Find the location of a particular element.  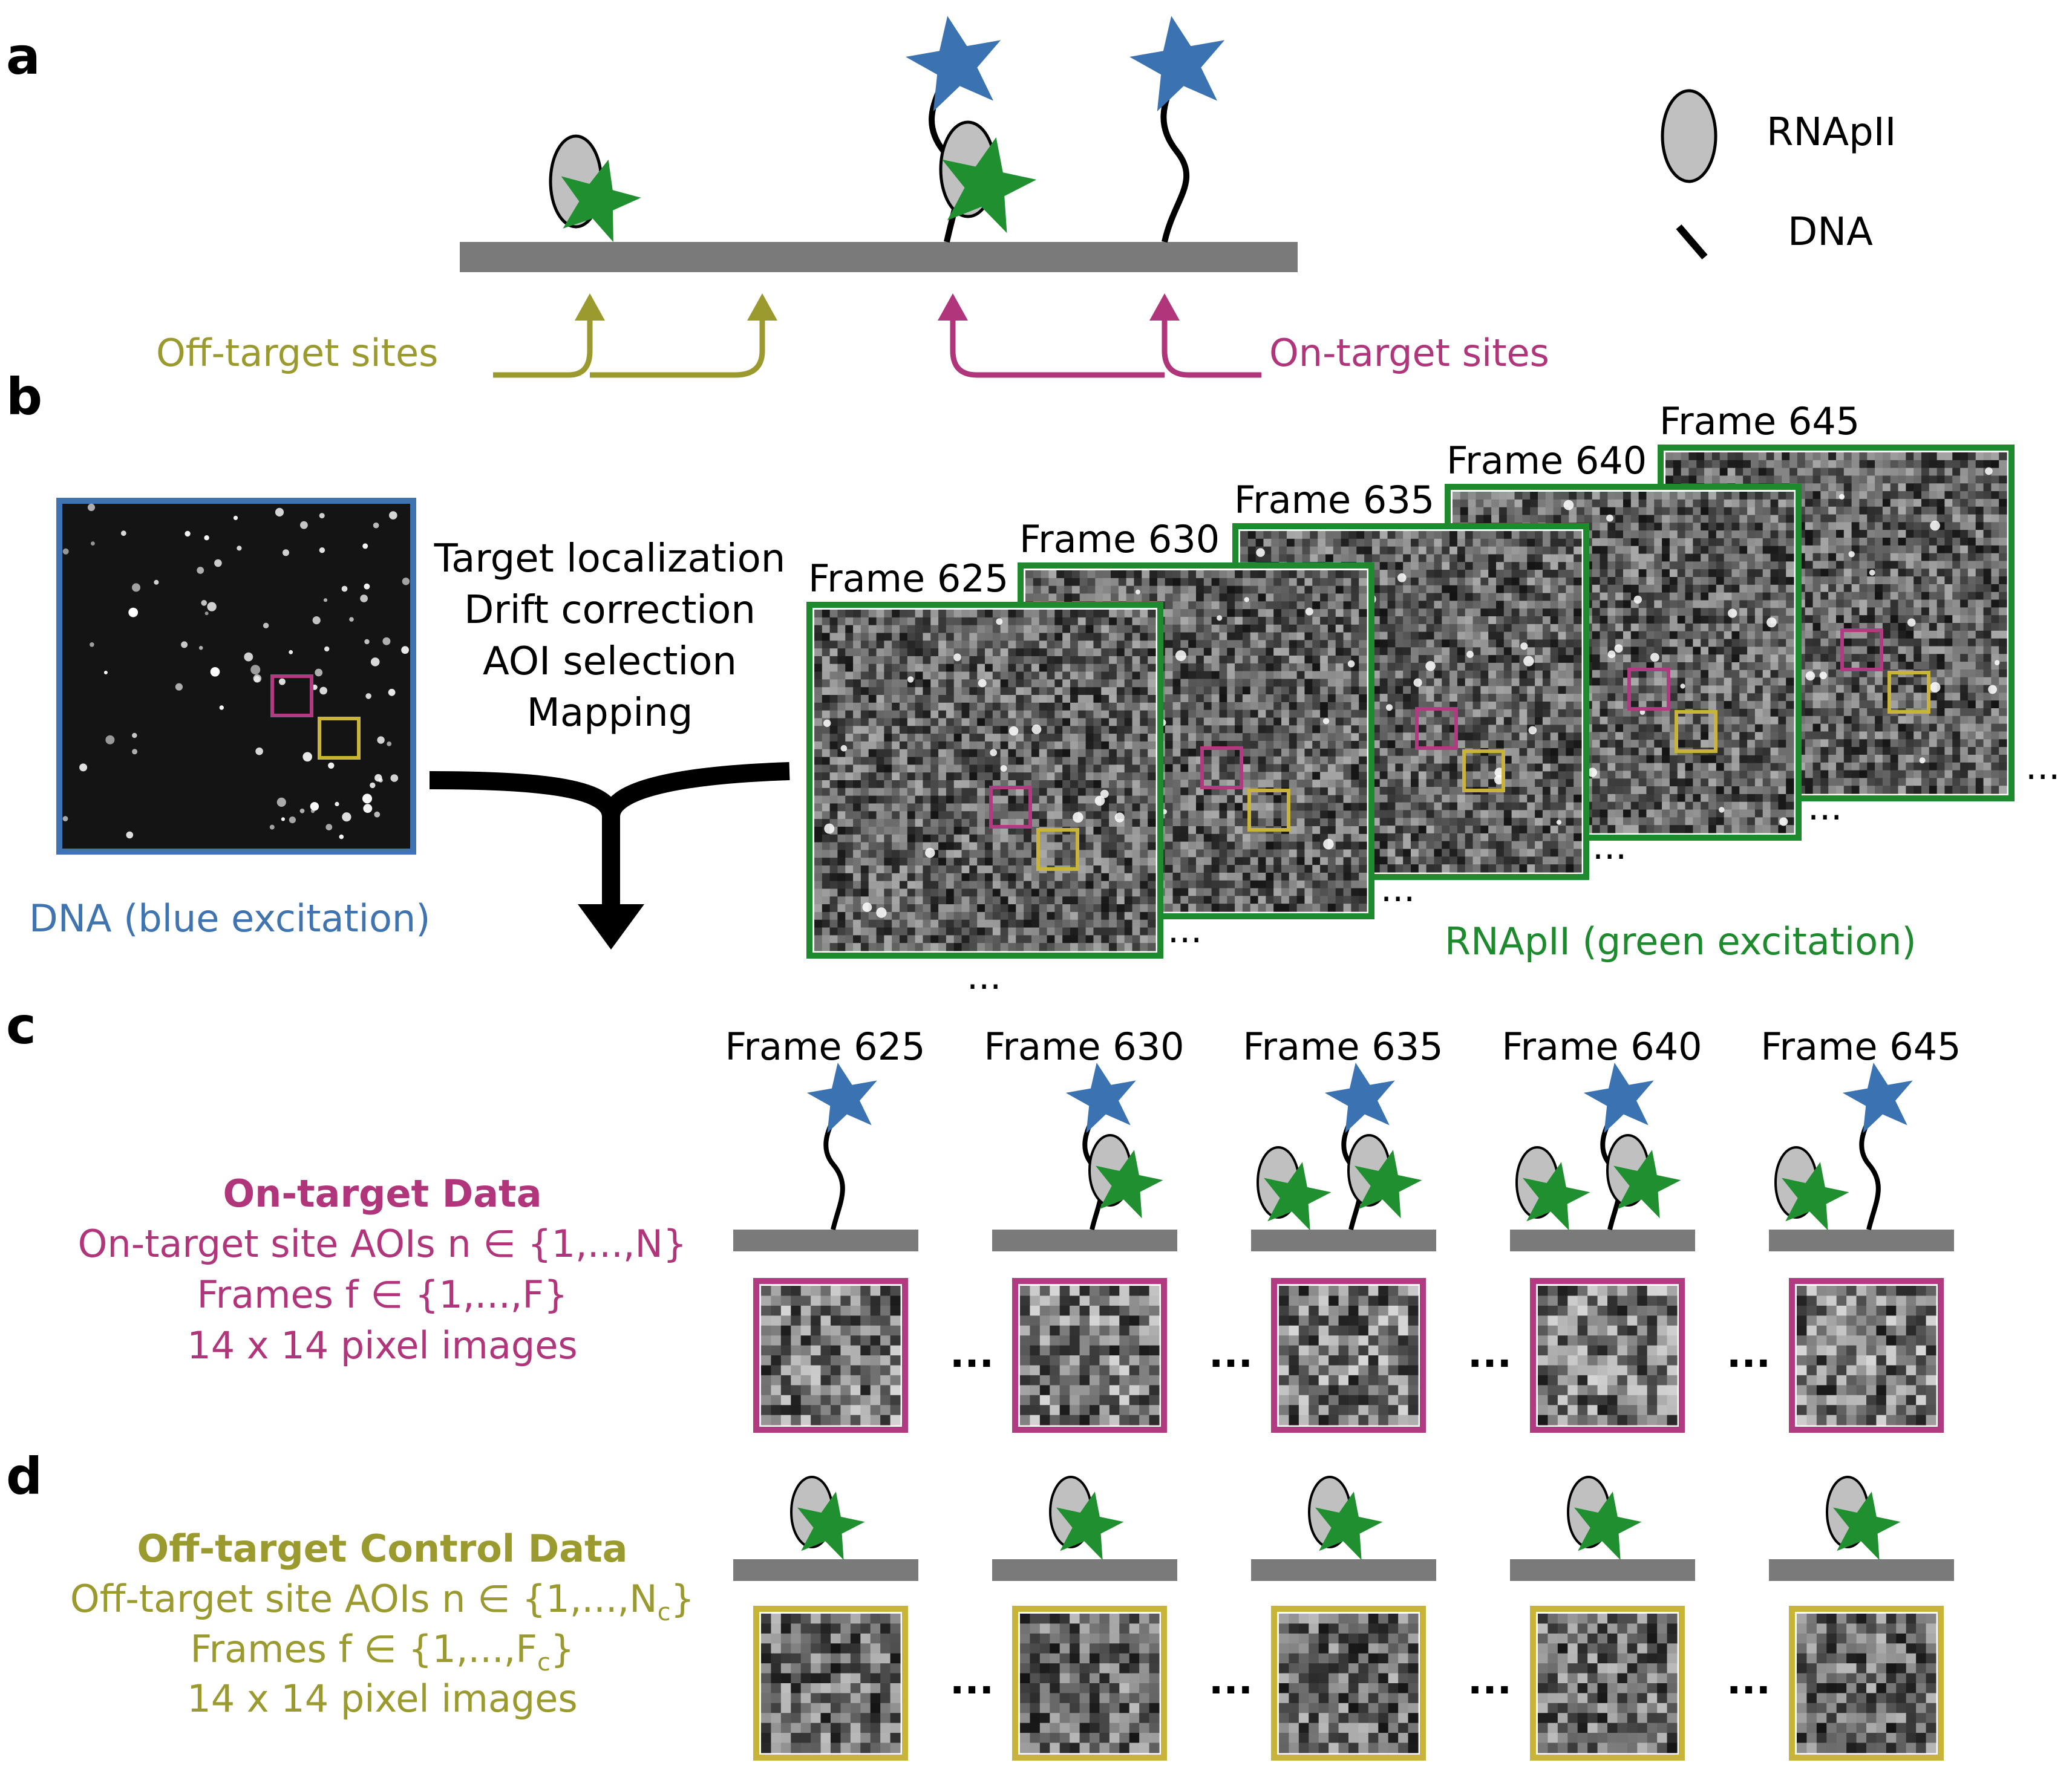

dna-aoi-off-target is located at coordinates (340, 739).